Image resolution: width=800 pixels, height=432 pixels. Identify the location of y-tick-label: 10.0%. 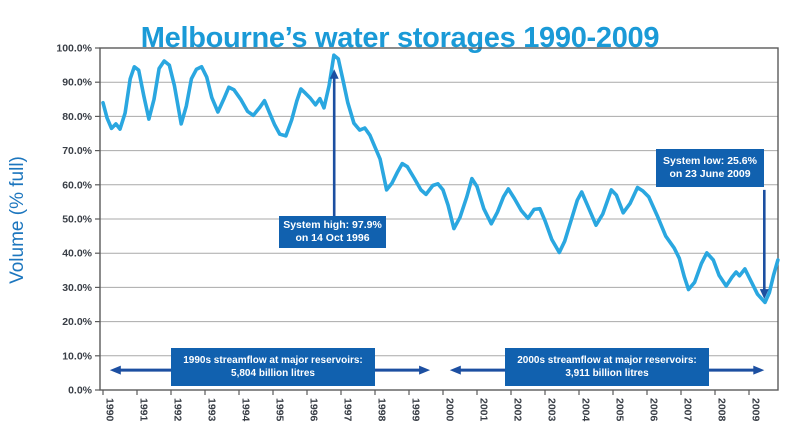
(77, 356).